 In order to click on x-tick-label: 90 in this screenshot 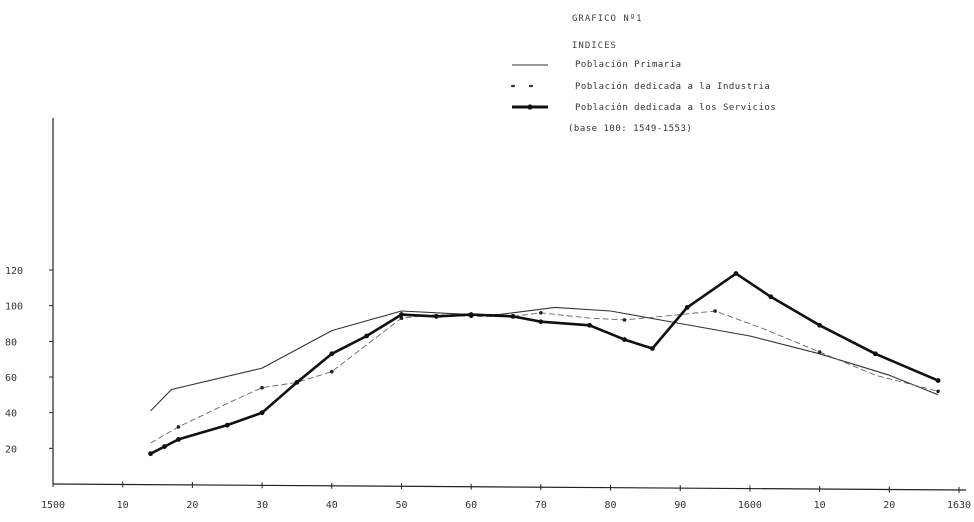, I will do `click(680, 505)`.